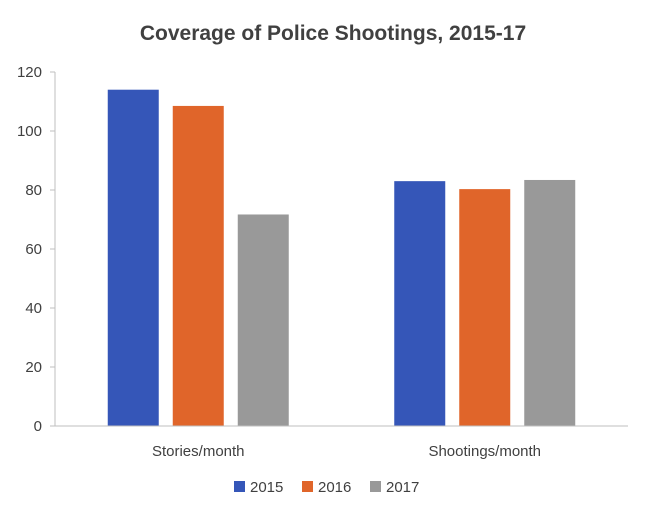  What do you see at coordinates (198, 266) in the screenshot?
I see `bar-2016-stories-month` at bounding box center [198, 266].